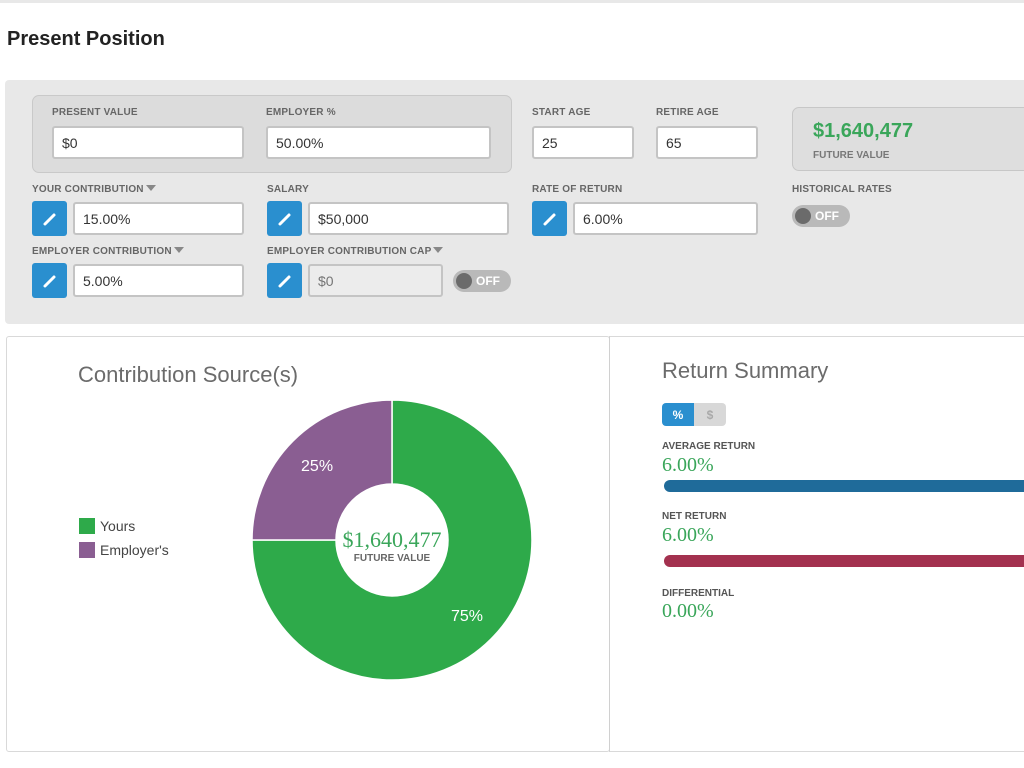 Image resolution: width=1024 pixels, height=768 pixels. What do you see at coordinates (842, 189) in the screenshot?
I see `historical-rates-label: HISTORICAL RATES` at bounding box center [842, 189].